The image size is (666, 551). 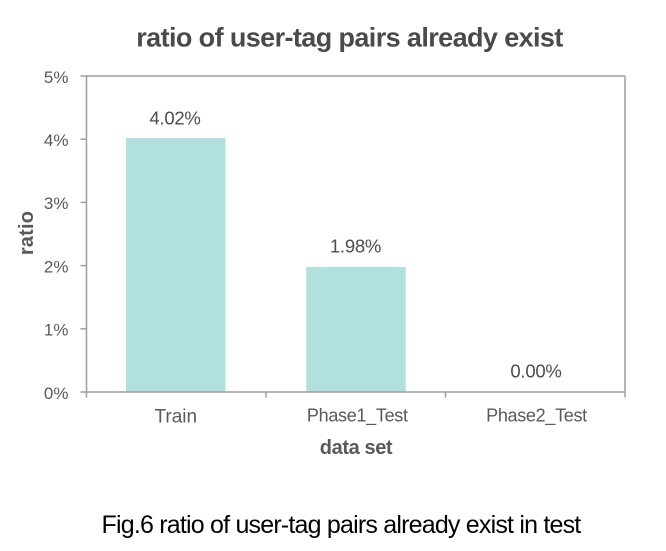 I want to click on svg-text: 1%, so click(x=56, y=330).